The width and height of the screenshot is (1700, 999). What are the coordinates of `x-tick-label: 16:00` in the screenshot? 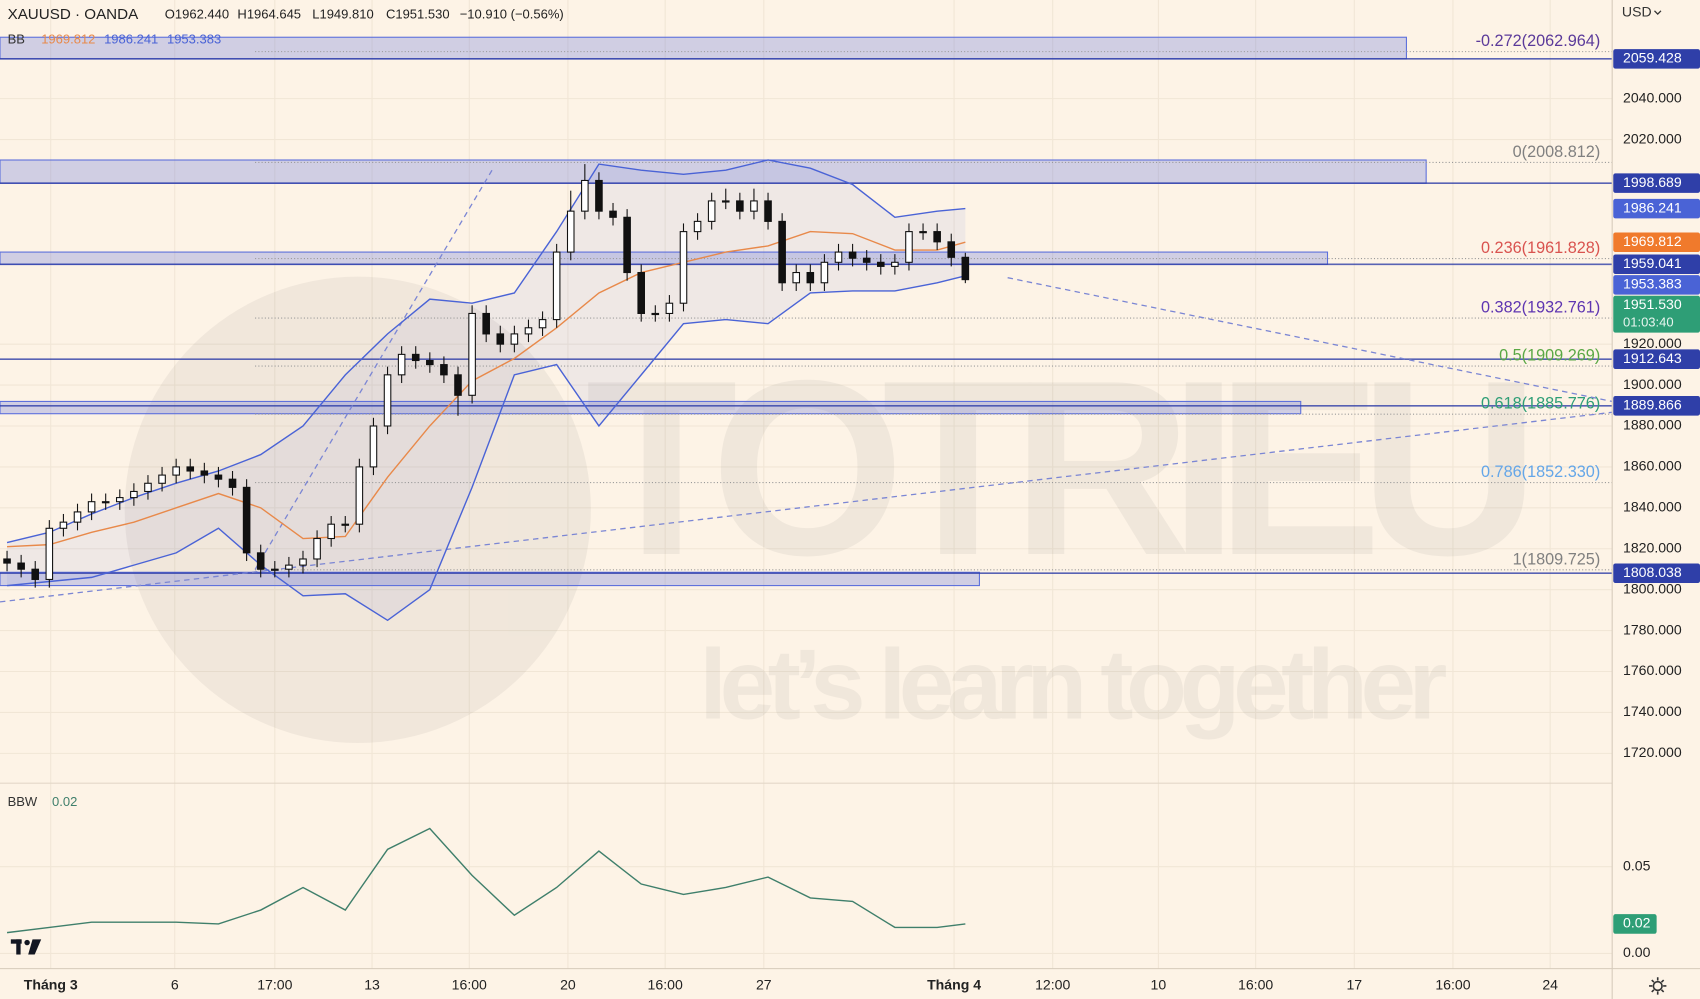 It's located at (665, 985).